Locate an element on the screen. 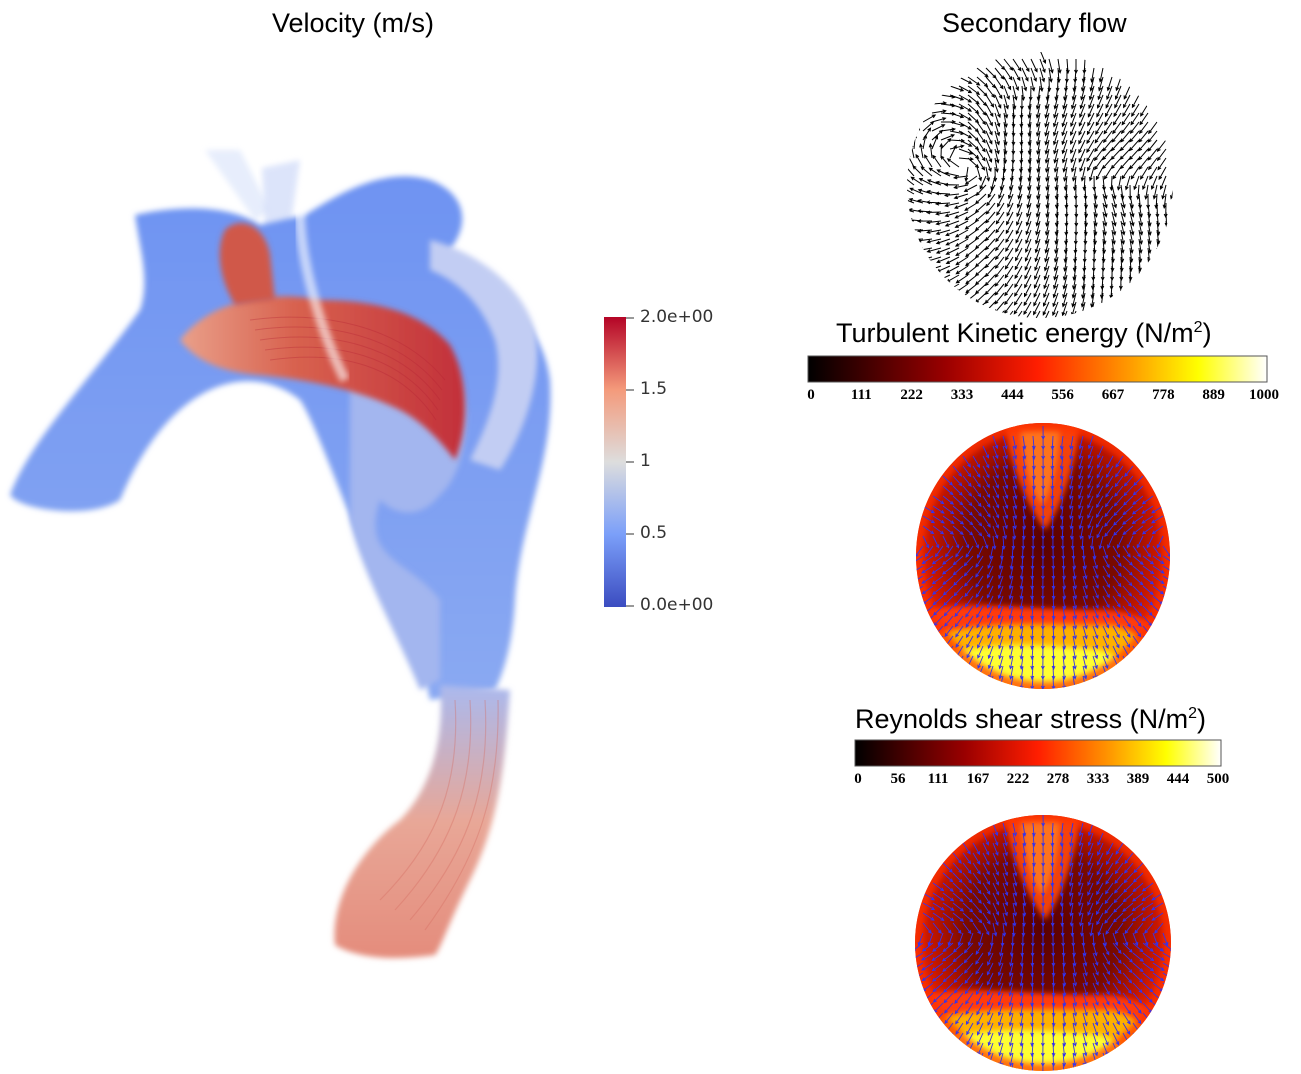 The width and height of the screenshot is (1301, 1074). tke-title: Turbulent Kinetic energy (N/m2) is located at coordinates (1024, 333).